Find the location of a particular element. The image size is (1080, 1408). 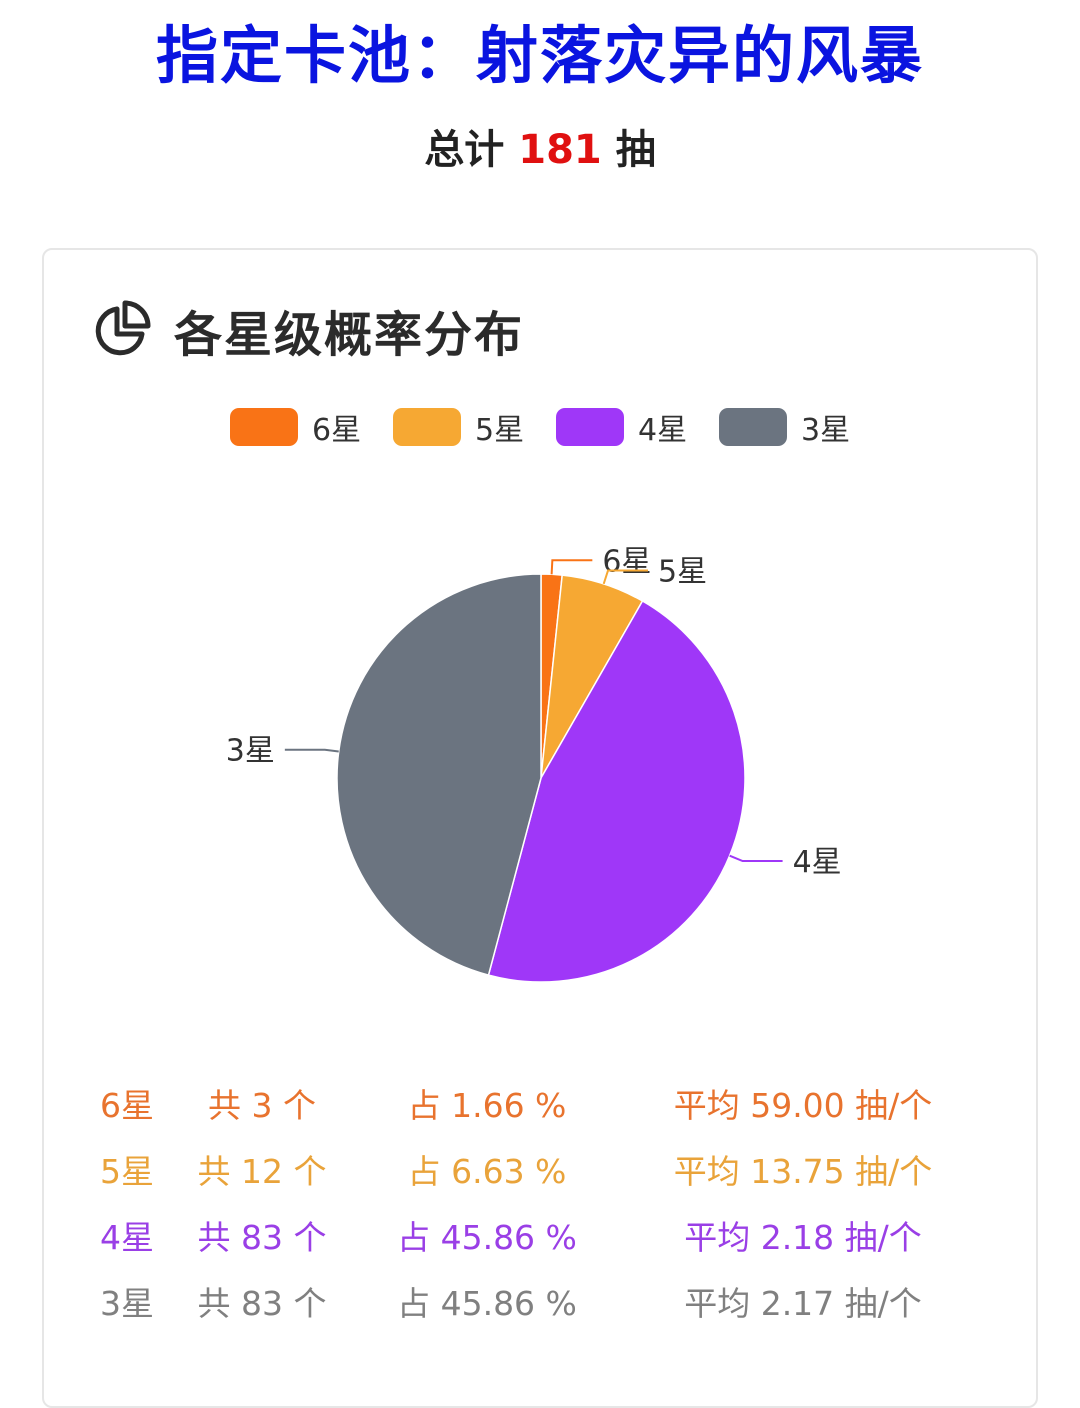

stat-row-four-star: 4星 共 83 个 占 45.86 % 平均 2.18 抽/个 is located at coordinates (540, 1245).